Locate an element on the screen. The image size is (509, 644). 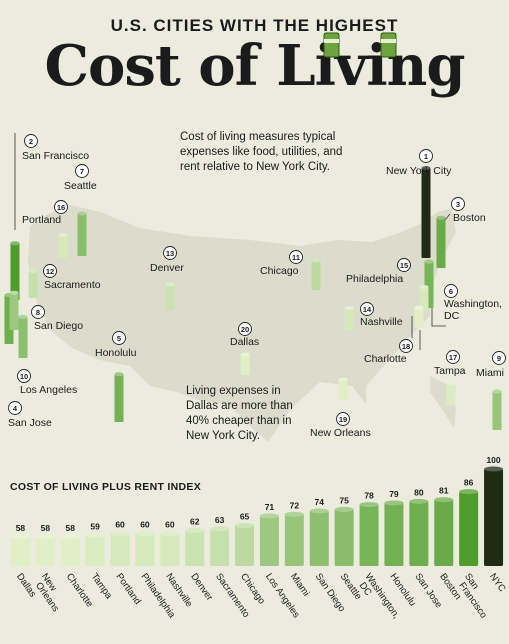
bar-san-diego is located at coordinates (319, 538).